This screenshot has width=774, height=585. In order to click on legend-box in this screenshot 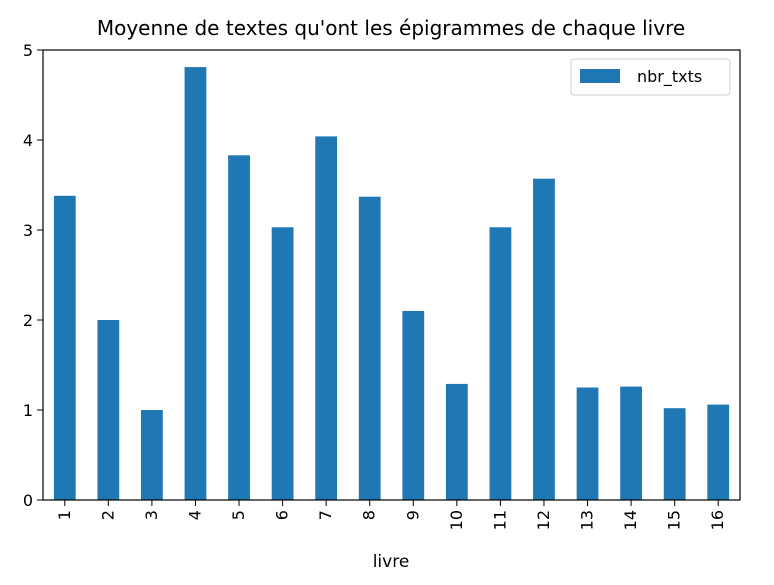, I will do `click(650, 77)`.